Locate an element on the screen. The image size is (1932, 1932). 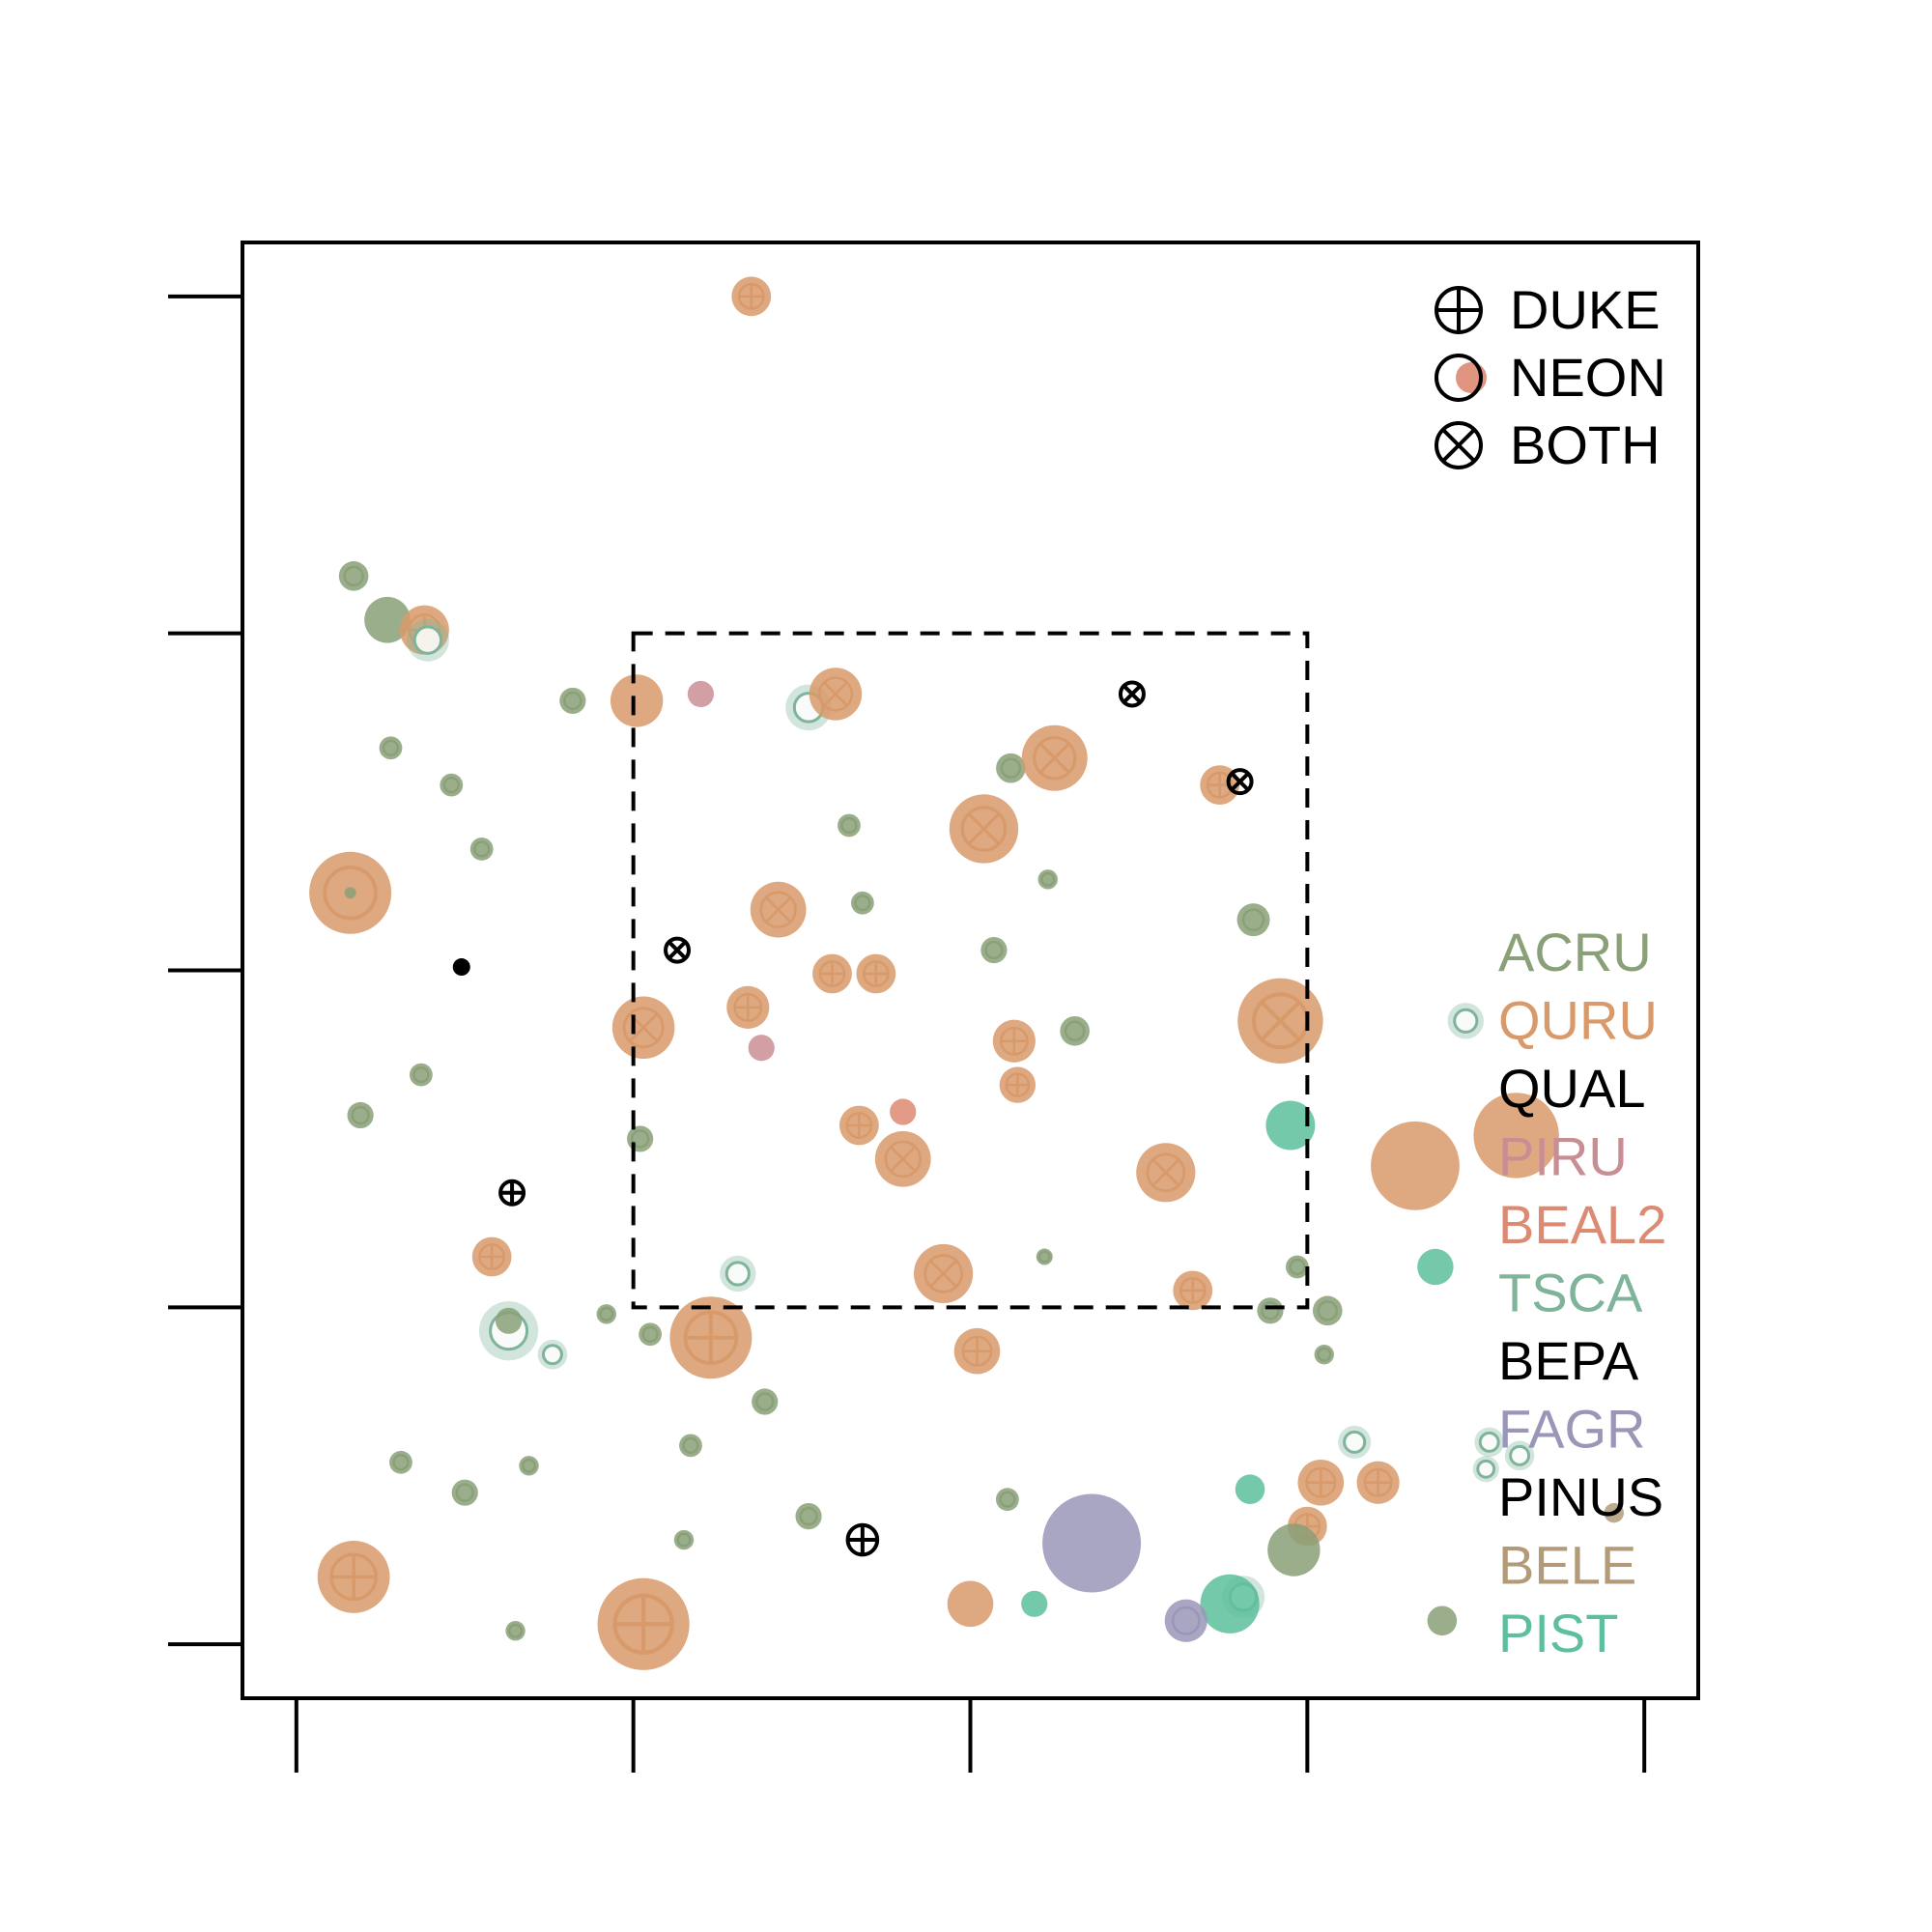
inner-box-layer is located at coordinates (970, 970).